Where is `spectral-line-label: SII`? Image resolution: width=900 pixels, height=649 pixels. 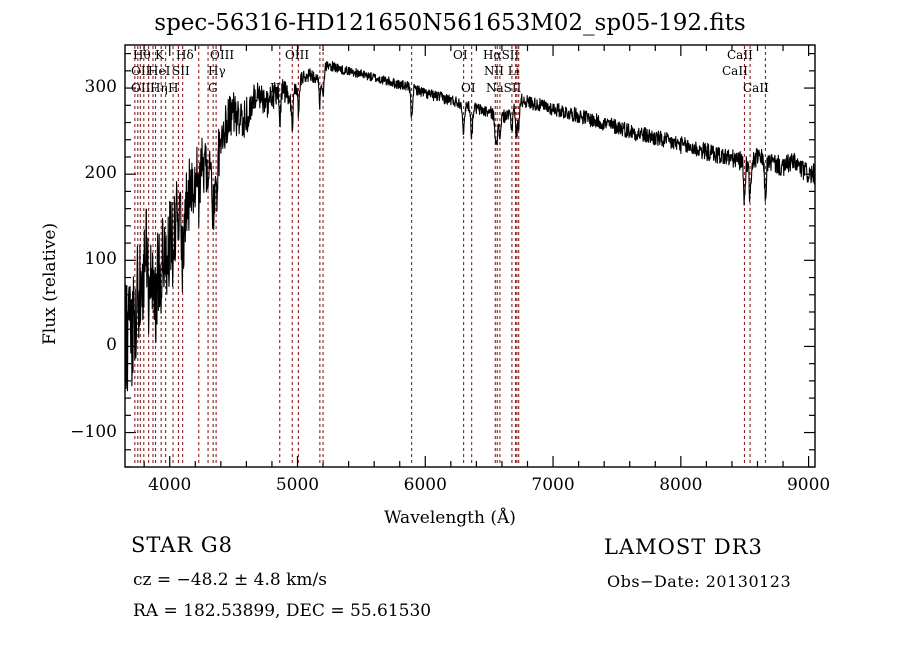
spectral-line-label: SII is located at coordinates (181, 71).